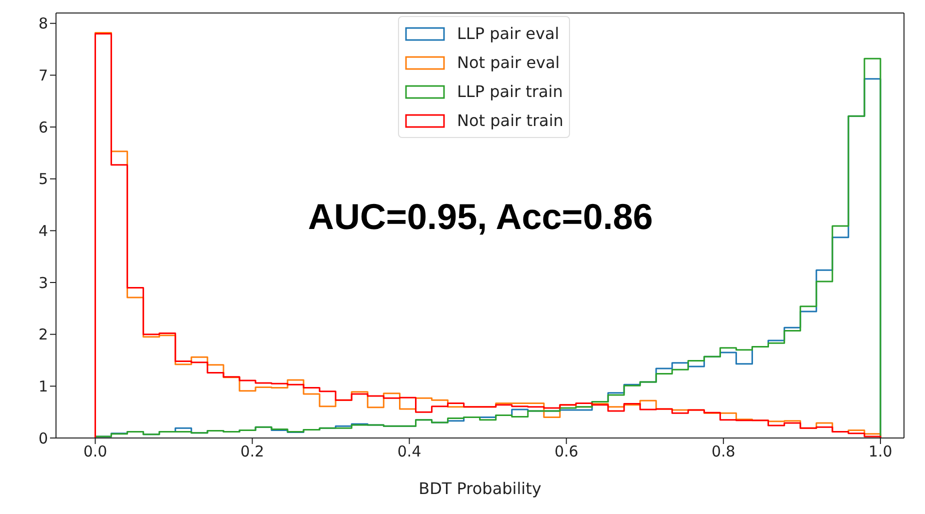  Describe the element at coordinates (508, 33) in the screenshot. I see `legend-label: LLP pair eval` at that location.